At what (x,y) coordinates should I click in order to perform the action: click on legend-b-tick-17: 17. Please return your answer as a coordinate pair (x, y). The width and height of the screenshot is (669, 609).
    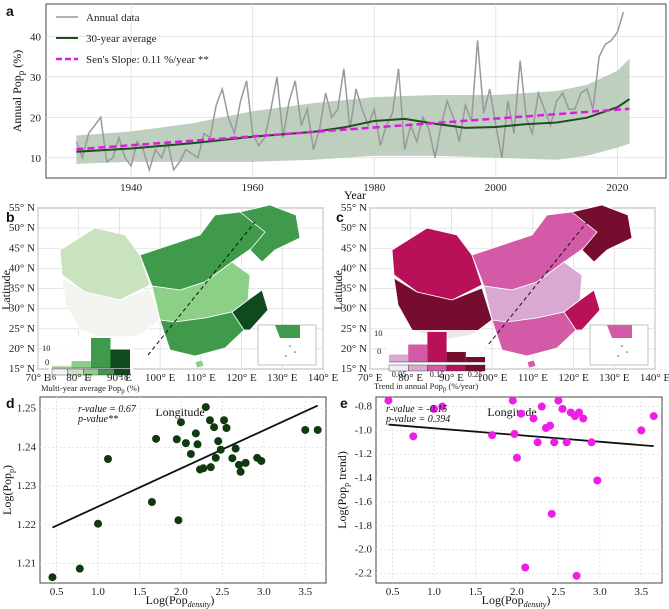
    Looking at the image, I should click on (88, 377).